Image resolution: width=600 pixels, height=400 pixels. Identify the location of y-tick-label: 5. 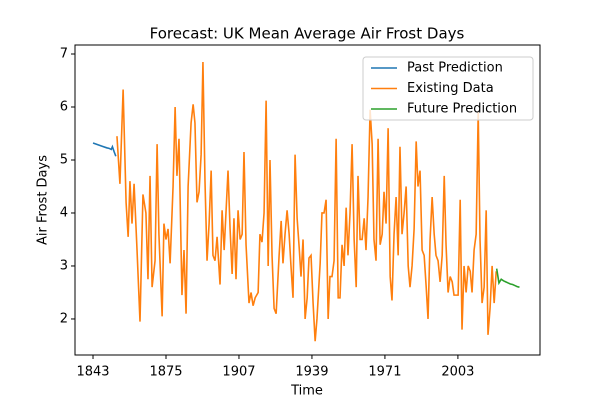
(64, 159).